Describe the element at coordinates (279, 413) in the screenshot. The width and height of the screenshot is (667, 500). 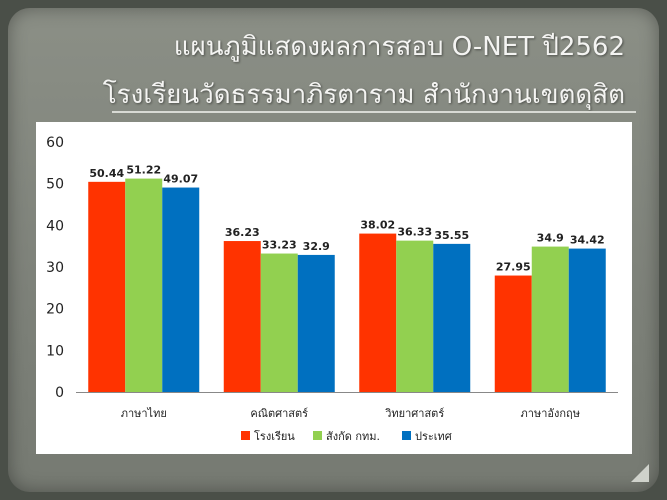
I see `x-tick-label: คณิตศาสตร์` at that location.